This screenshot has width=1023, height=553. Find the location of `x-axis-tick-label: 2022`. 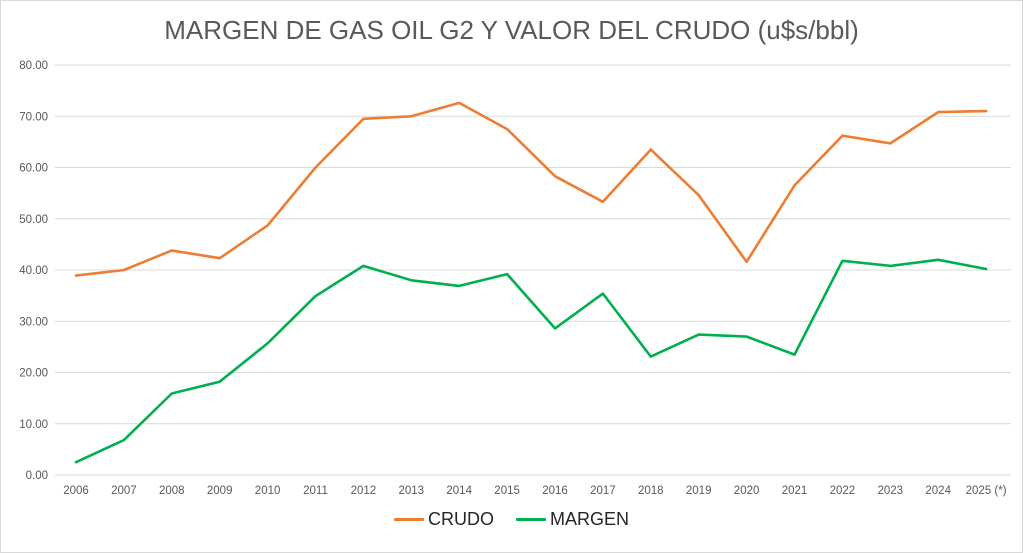

x-axis-tick-label: 2022 is located at coordinates (843, 491).